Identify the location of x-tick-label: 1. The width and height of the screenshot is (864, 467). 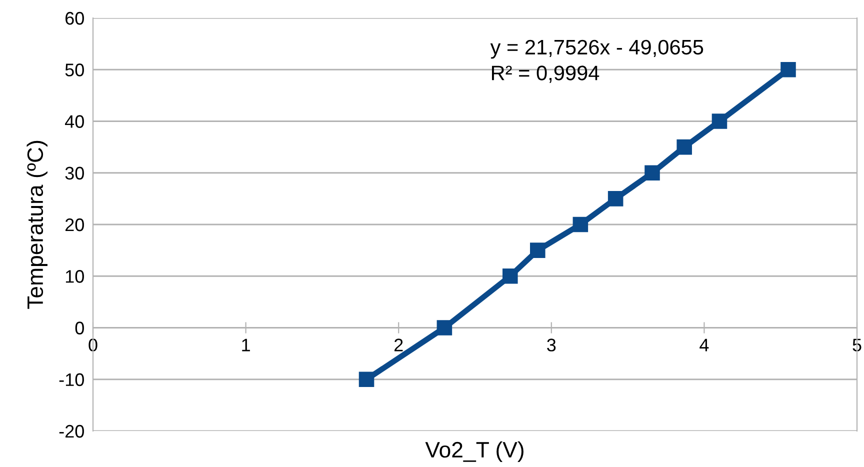
(246, 345).